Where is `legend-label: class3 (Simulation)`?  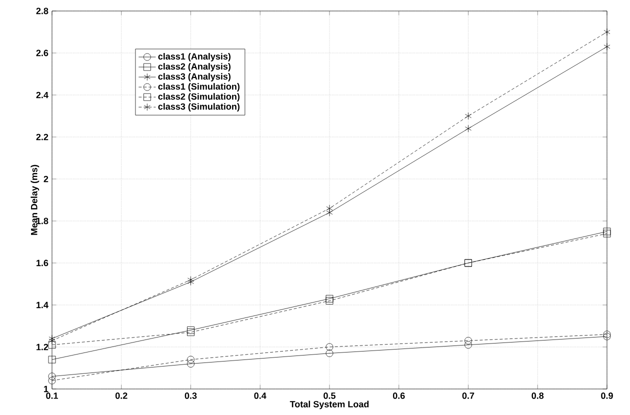 legend-label: class3 (Simulation) is located at coordinates (199, 107).